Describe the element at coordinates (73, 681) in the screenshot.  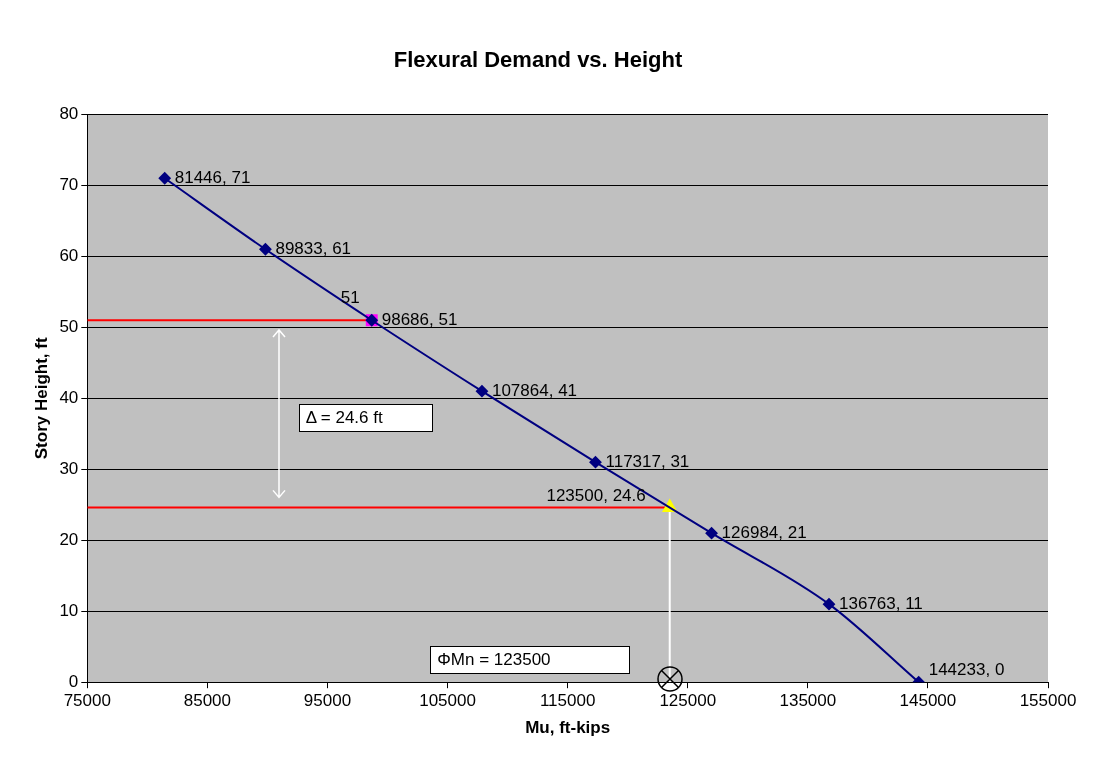
I see `y-tick-label: 0` at that location.